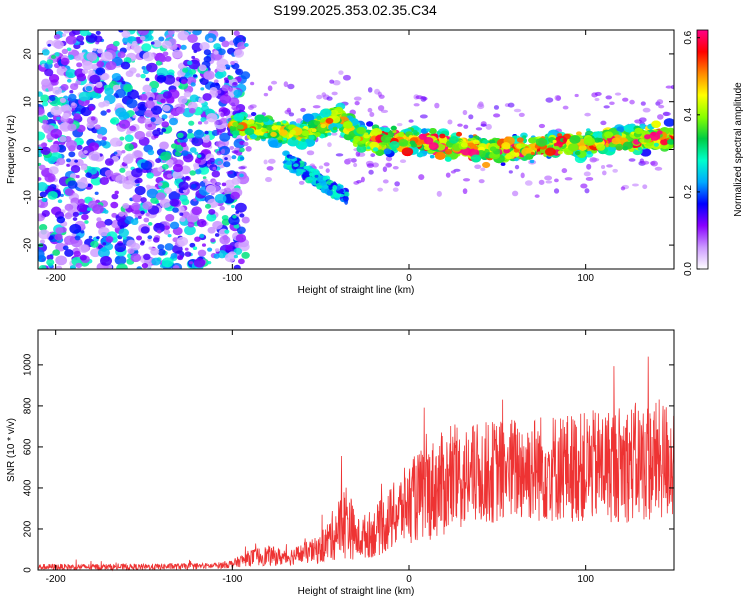  I want to click on snr-xtick-label: -200, so click(56, 579).